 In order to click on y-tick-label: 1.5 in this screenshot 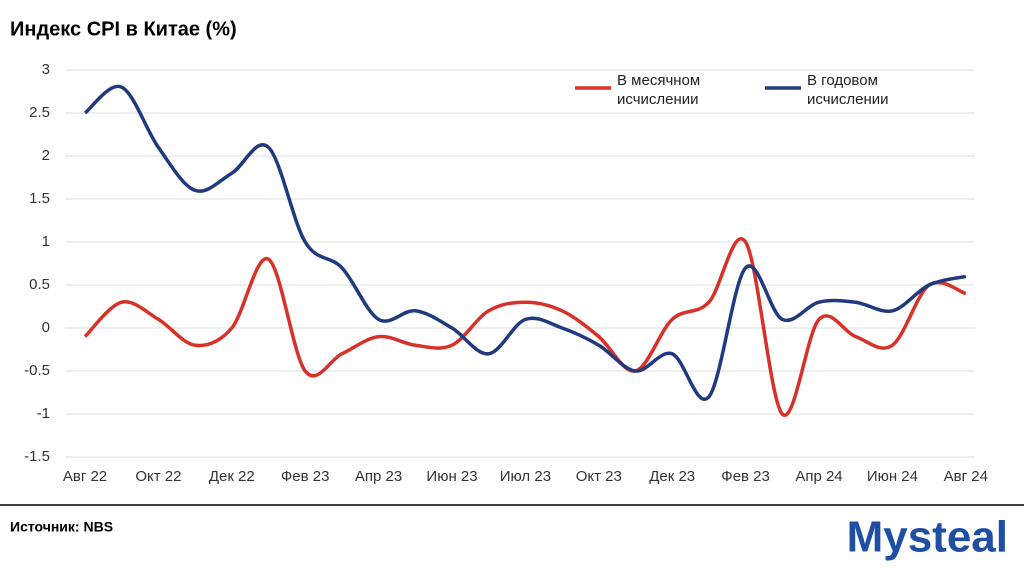, I will do `click(39, 198)`.